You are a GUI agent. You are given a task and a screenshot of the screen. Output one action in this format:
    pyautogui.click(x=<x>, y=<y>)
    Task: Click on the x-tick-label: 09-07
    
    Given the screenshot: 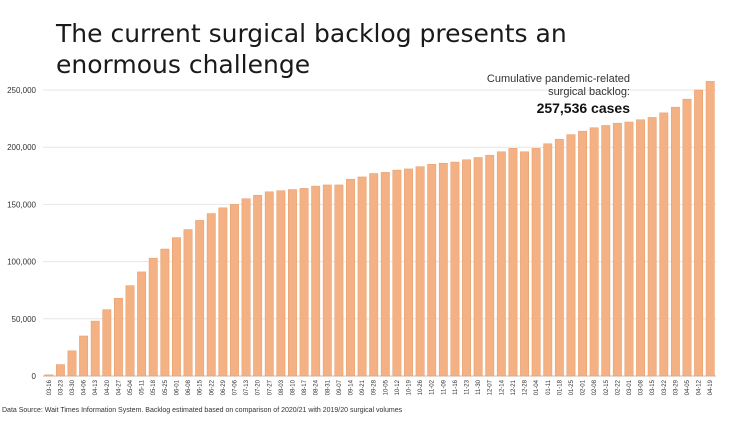 What is the action you would take?
    pyautogui.click(x=340, y=387)
    